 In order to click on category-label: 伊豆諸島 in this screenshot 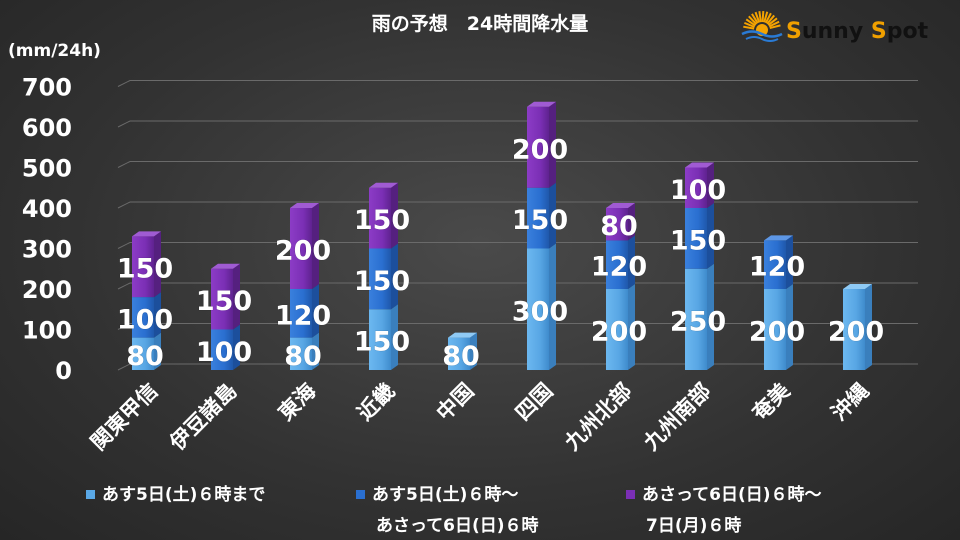, I will do `click(202, 417)`.